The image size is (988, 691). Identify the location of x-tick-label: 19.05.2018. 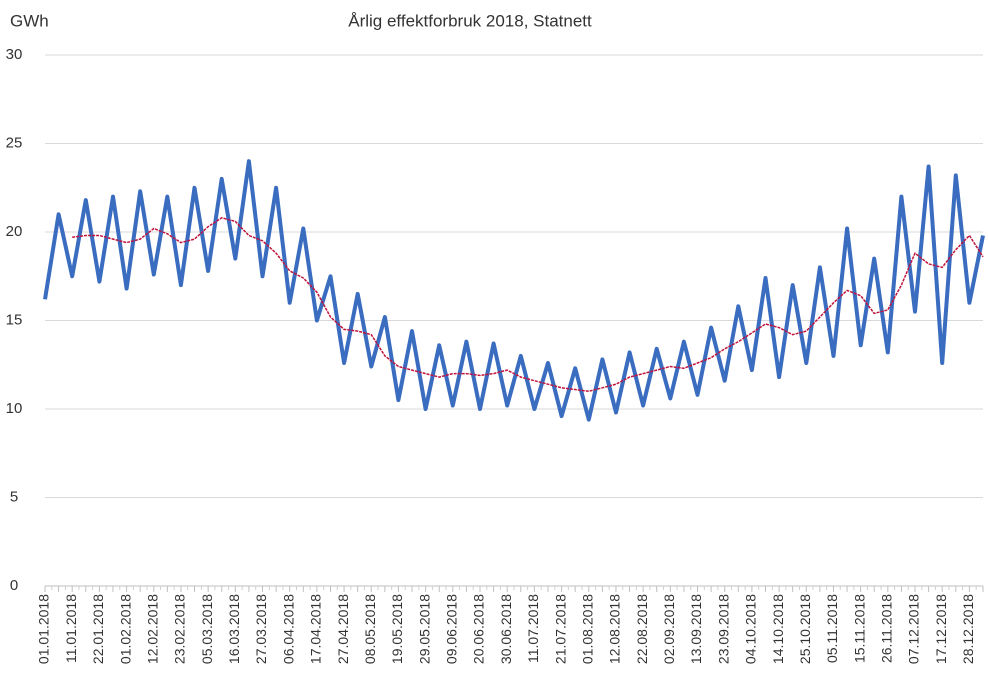
(397, 629).